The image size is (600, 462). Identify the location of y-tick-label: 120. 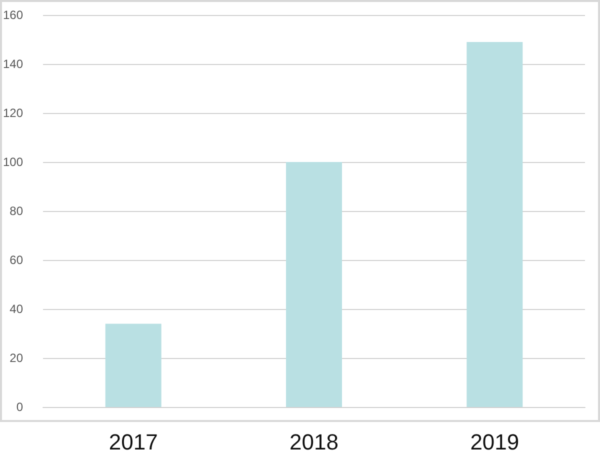
(13, 113).